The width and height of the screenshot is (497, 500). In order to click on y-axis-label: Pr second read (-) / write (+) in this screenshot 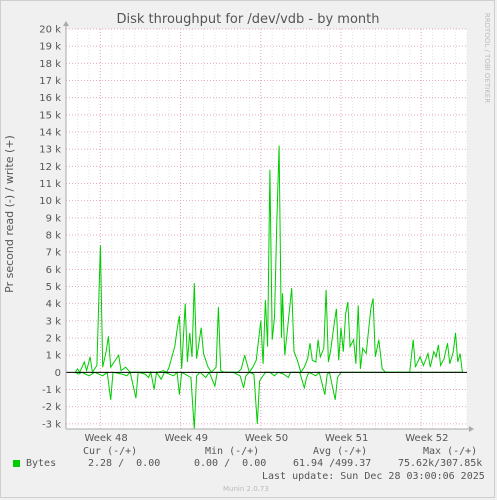, I will do `click(9, 214)`.